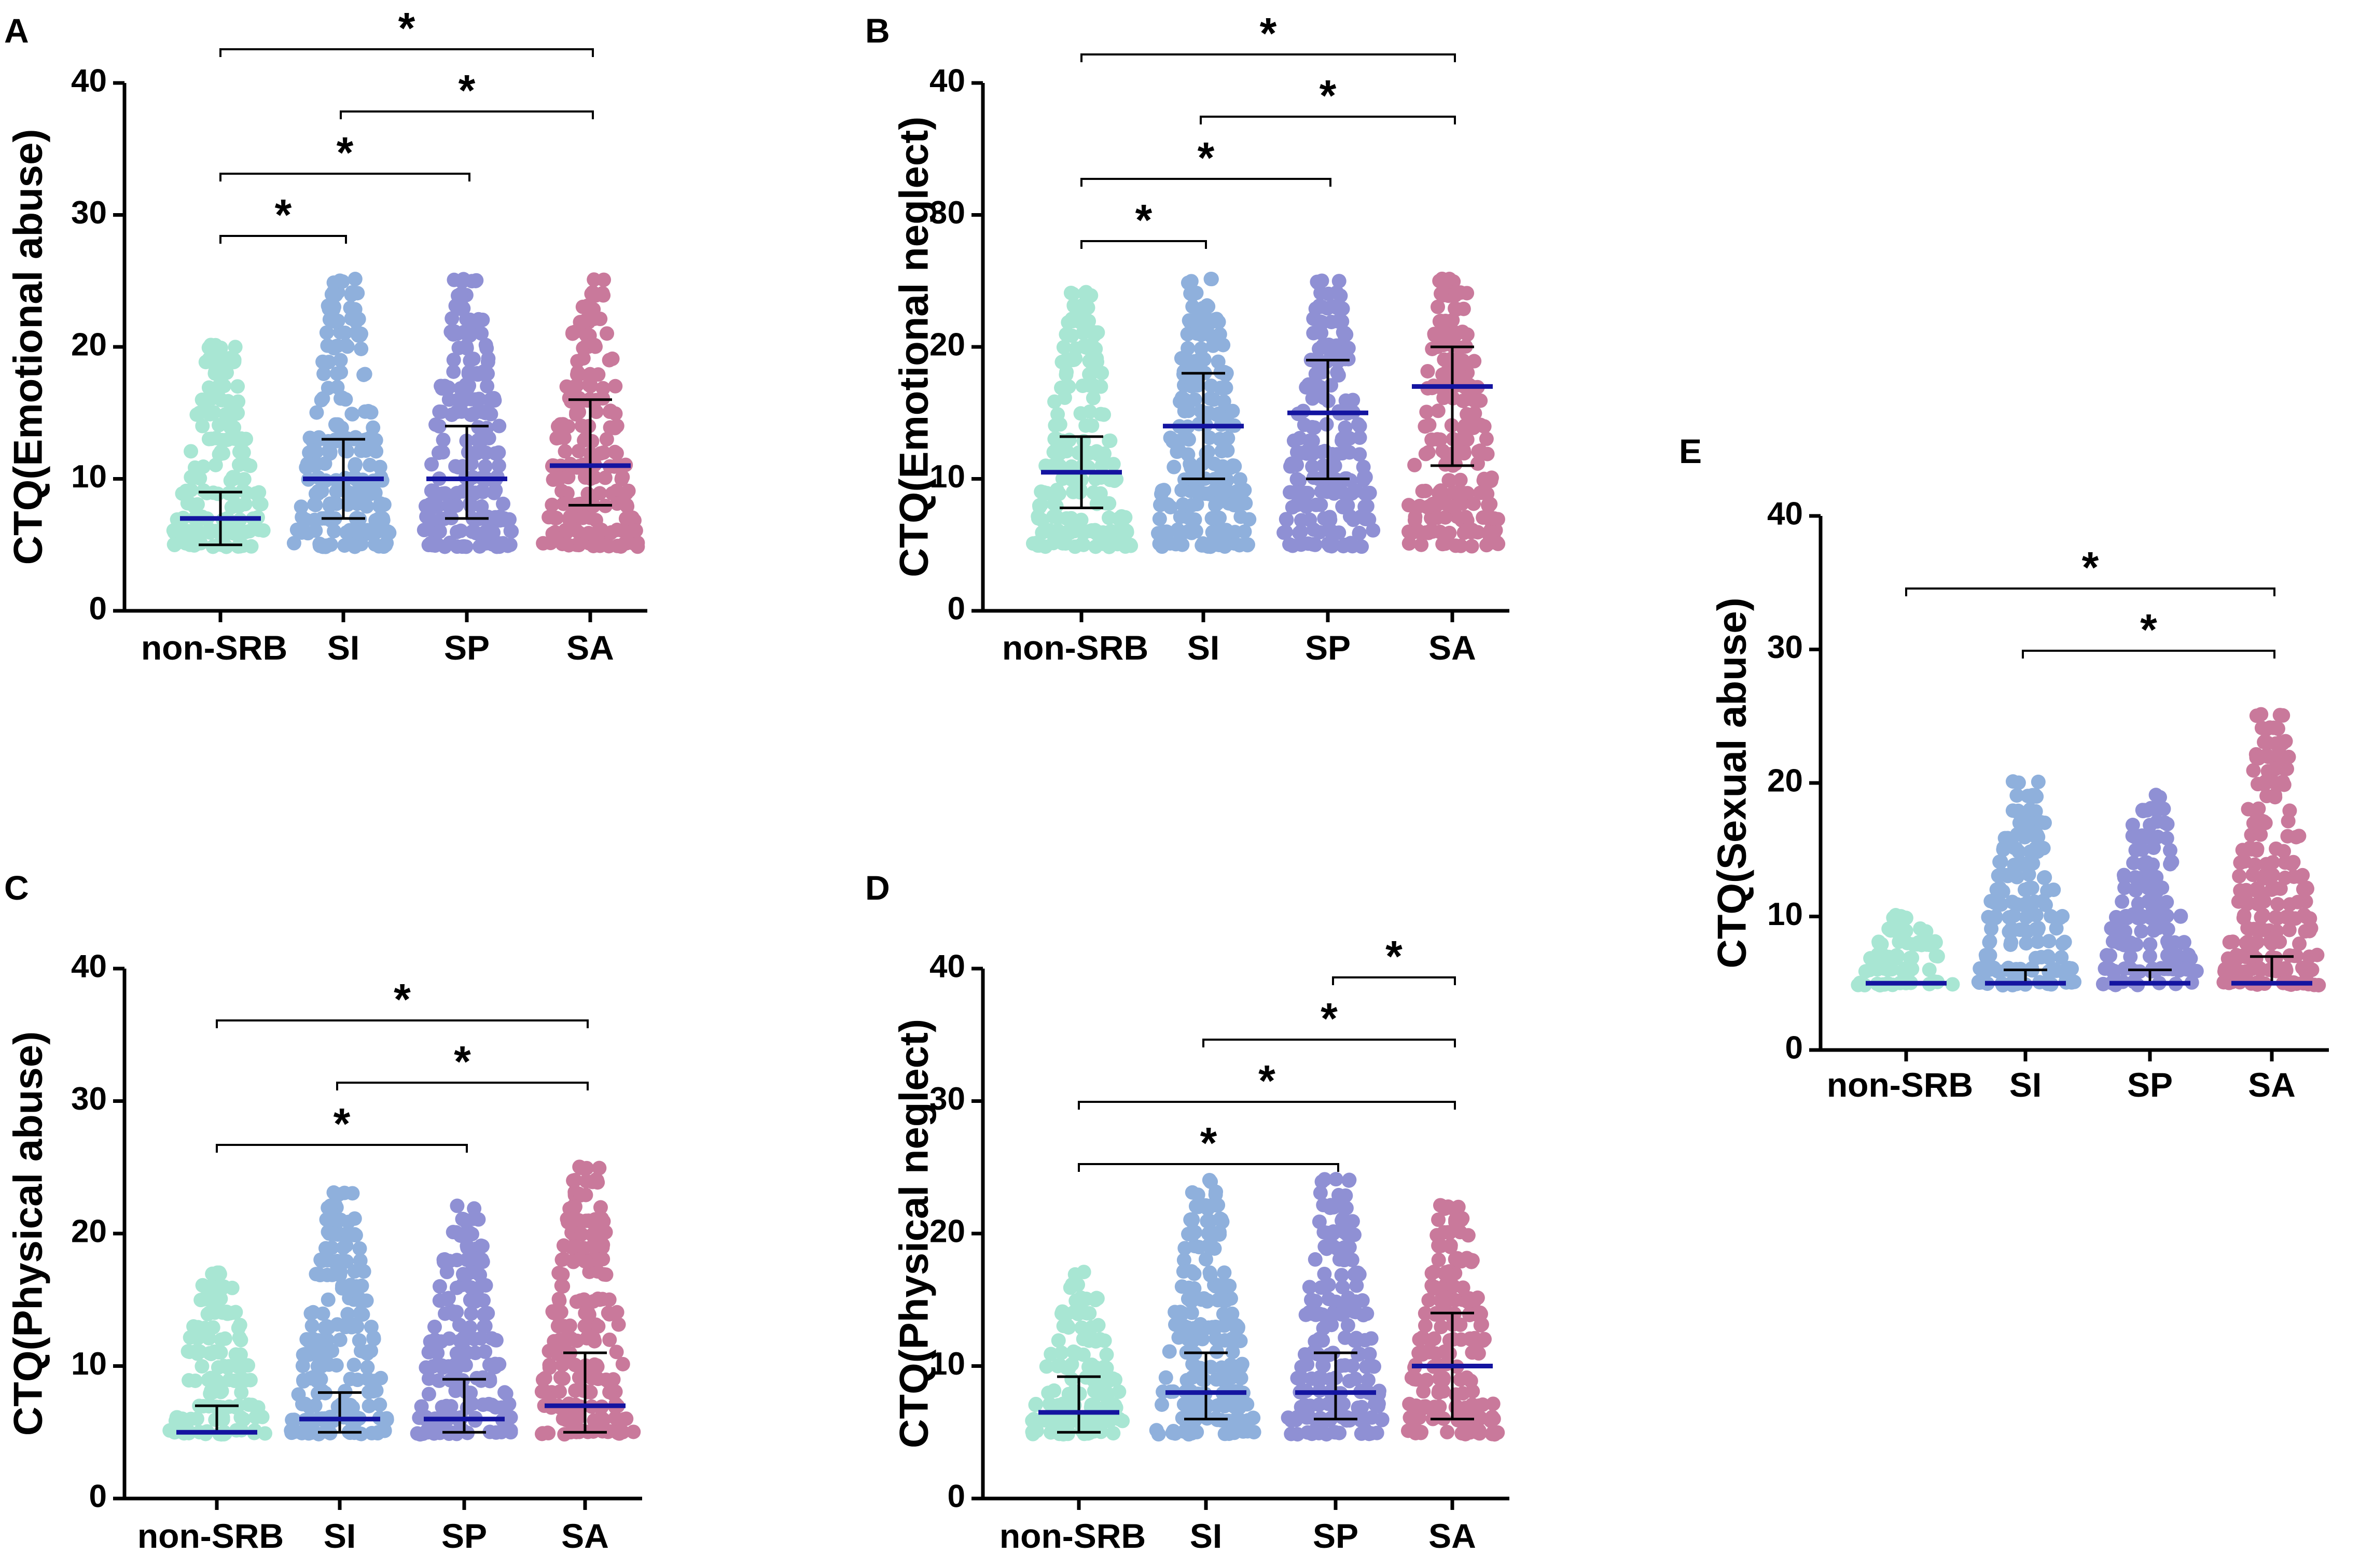 Image resolution: width=2360 pixels, height=1568 pixels. What do you see at coordinates (403, 1023) in the screenshot?
I see `bracket-line` at bounding box center [403, 1023].